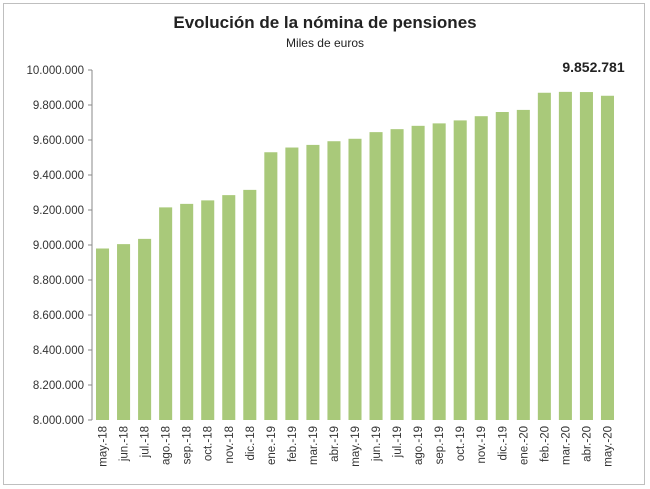  I want to click on y-tick-label: 8.400.000, so click(58, 351).